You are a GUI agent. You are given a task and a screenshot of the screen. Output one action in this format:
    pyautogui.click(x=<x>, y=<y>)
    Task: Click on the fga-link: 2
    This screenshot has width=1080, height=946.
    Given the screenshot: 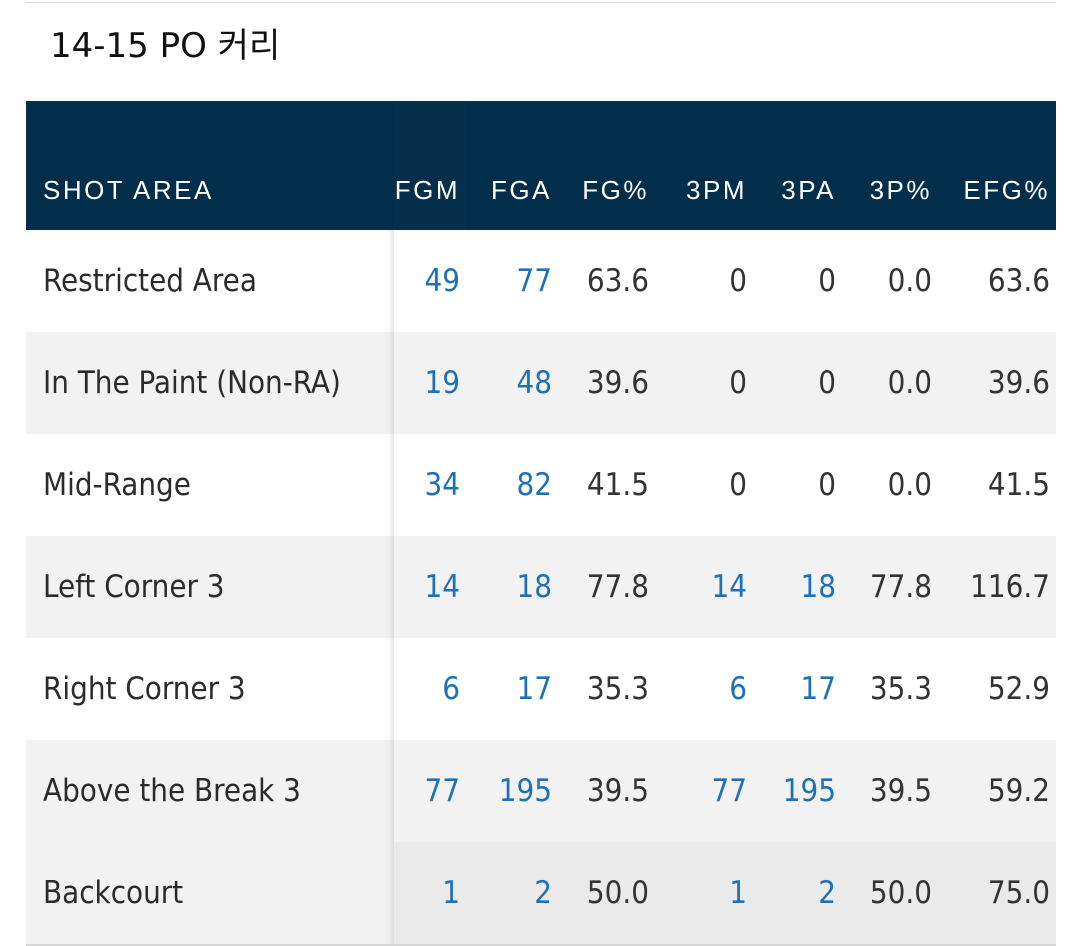 What is the action you would take?
    pyautogui.click(x=543, y=893)
    